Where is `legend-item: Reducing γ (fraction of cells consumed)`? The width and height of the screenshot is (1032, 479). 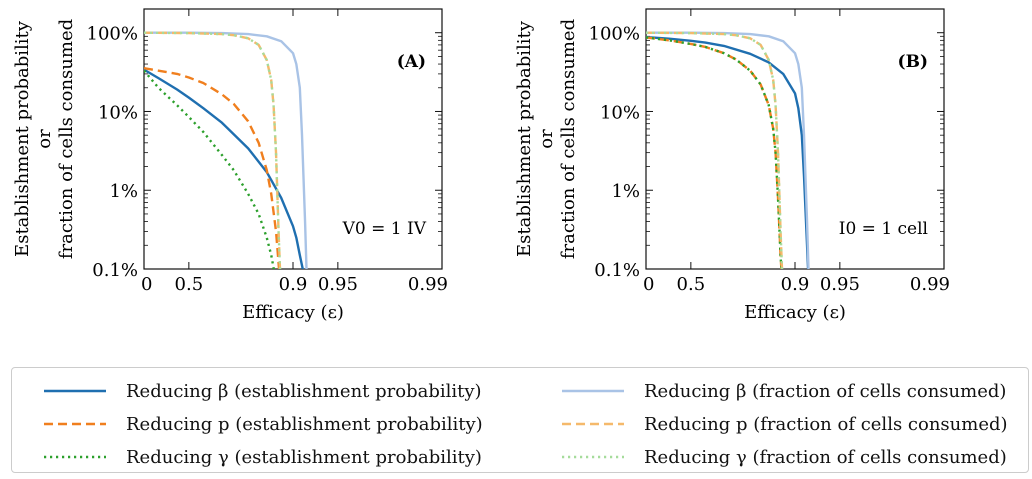 legend-item: Reducing γ (fraction of cells consumed) is located at coordinates (784, 457).